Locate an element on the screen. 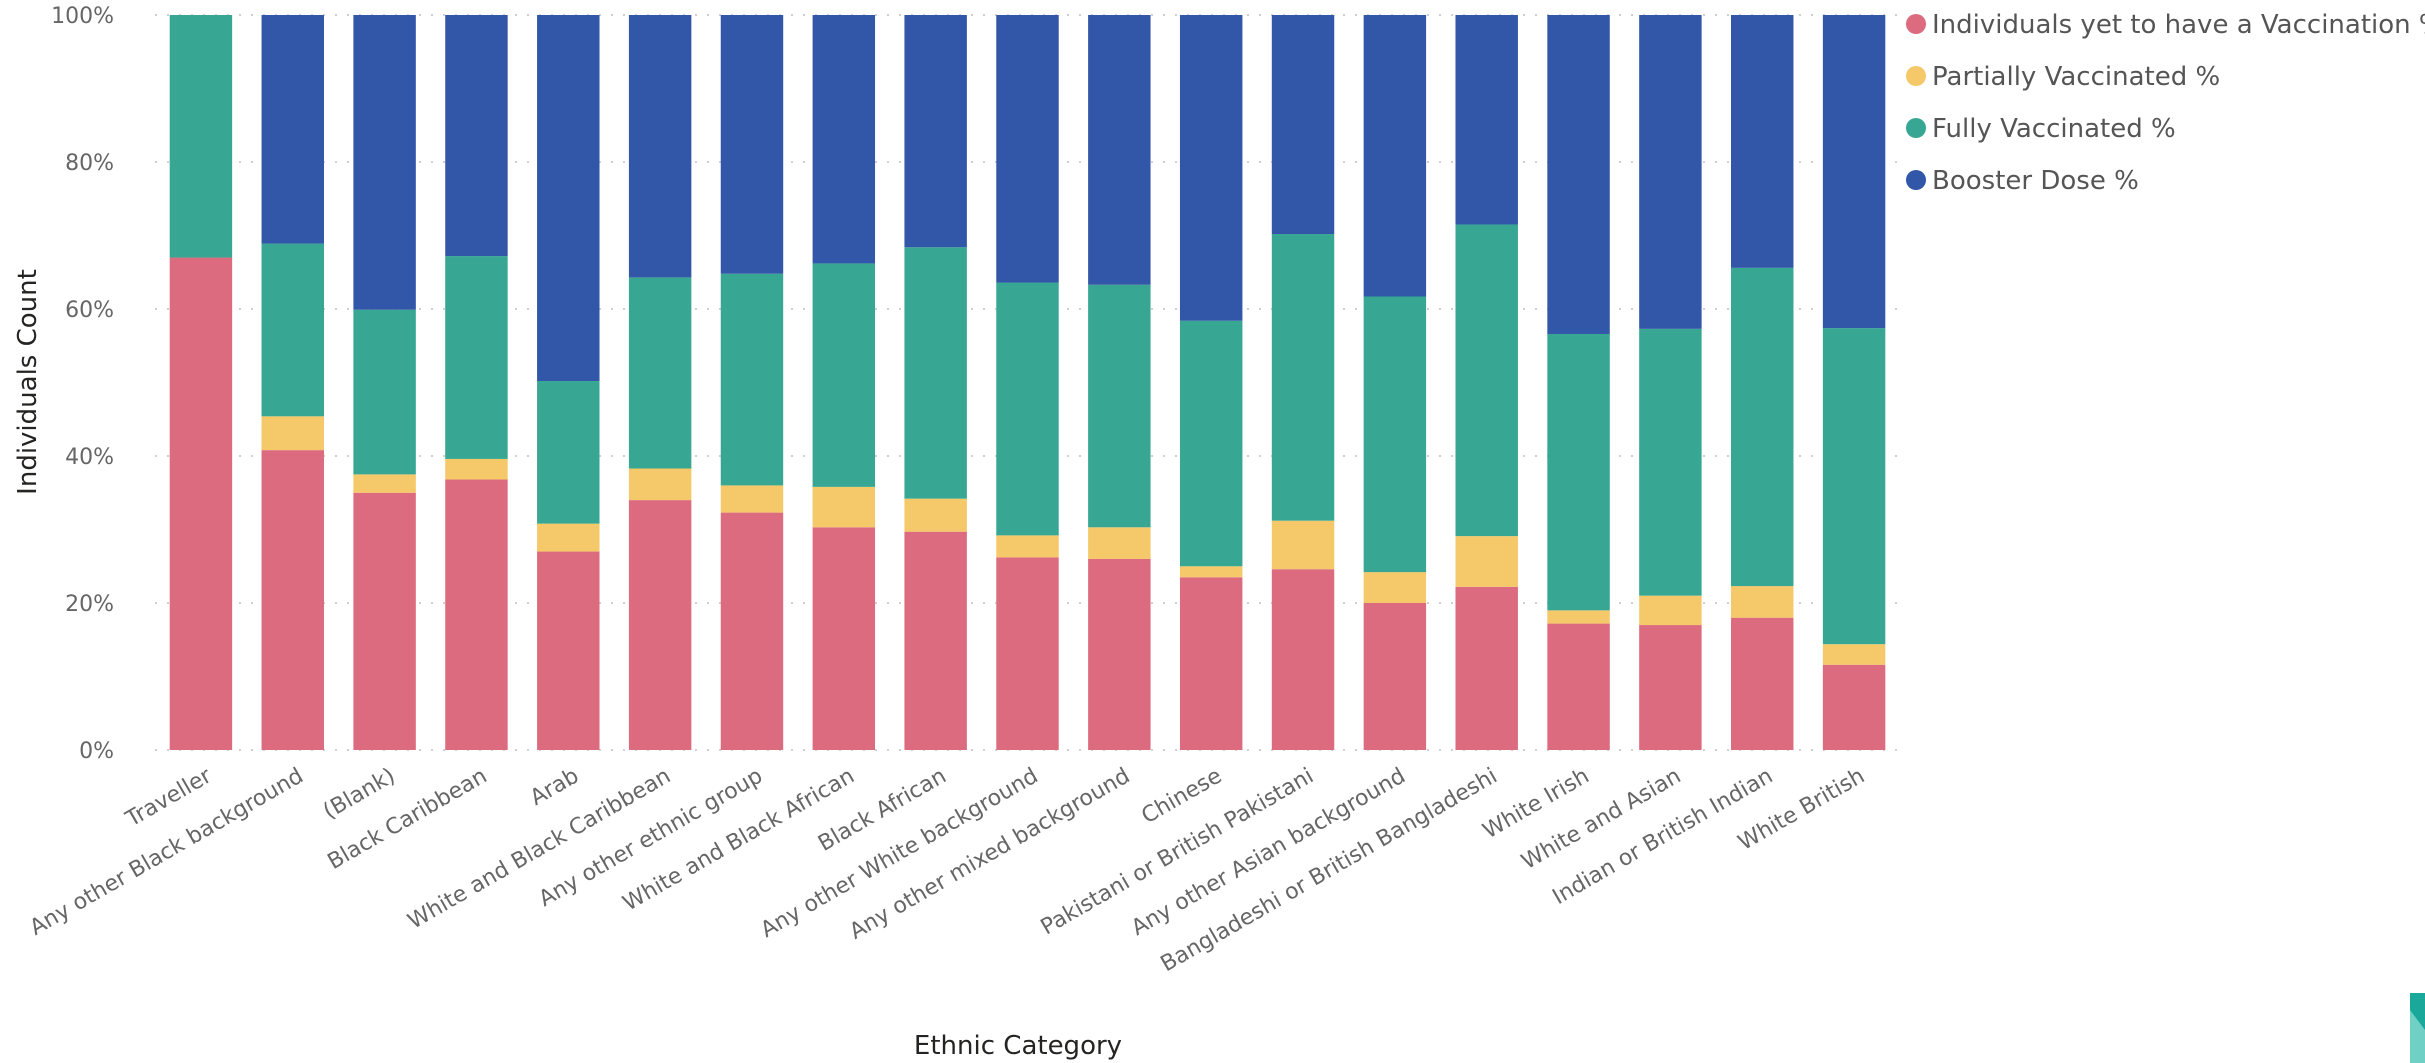  x-tick-label: Bangladeshi or British Bangladeshi is located at coordinates (1329, 871).